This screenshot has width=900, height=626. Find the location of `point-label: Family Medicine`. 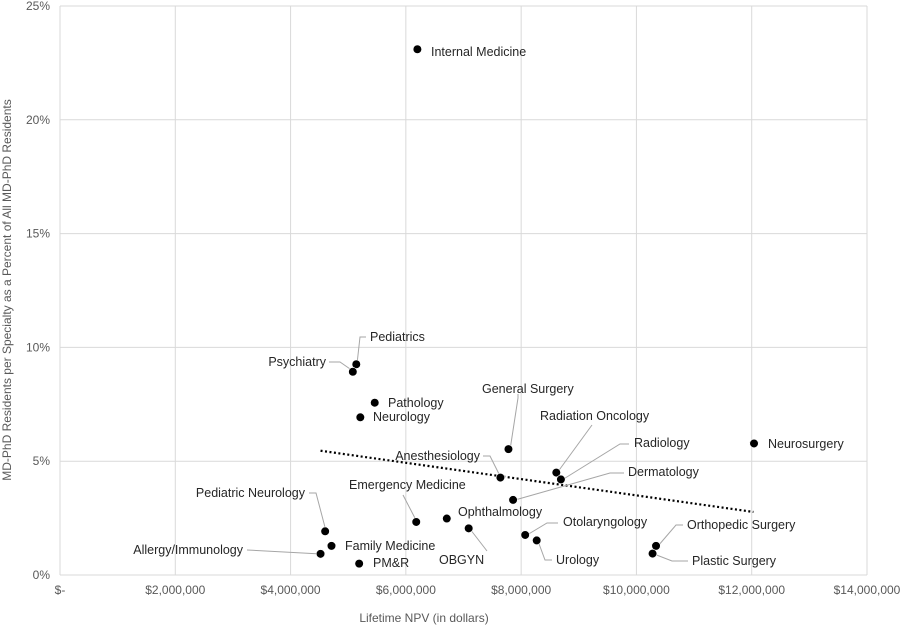

point-label: Family Medicine is located at coordinates (390, 546).